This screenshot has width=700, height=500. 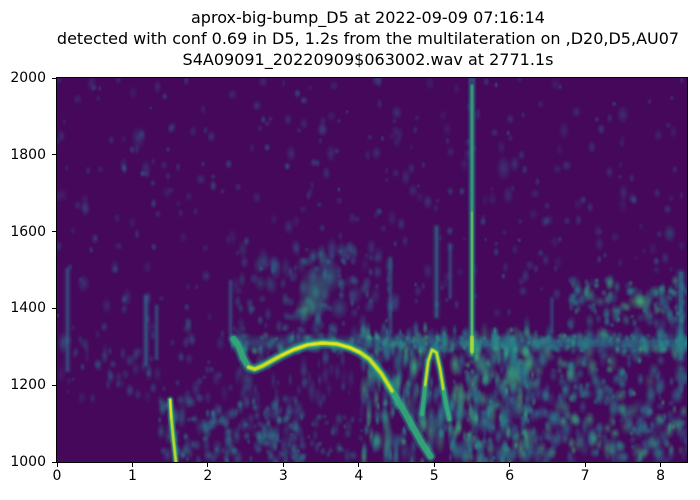 I want to click on x-tick-label: 7, so click(x=585, y=476).